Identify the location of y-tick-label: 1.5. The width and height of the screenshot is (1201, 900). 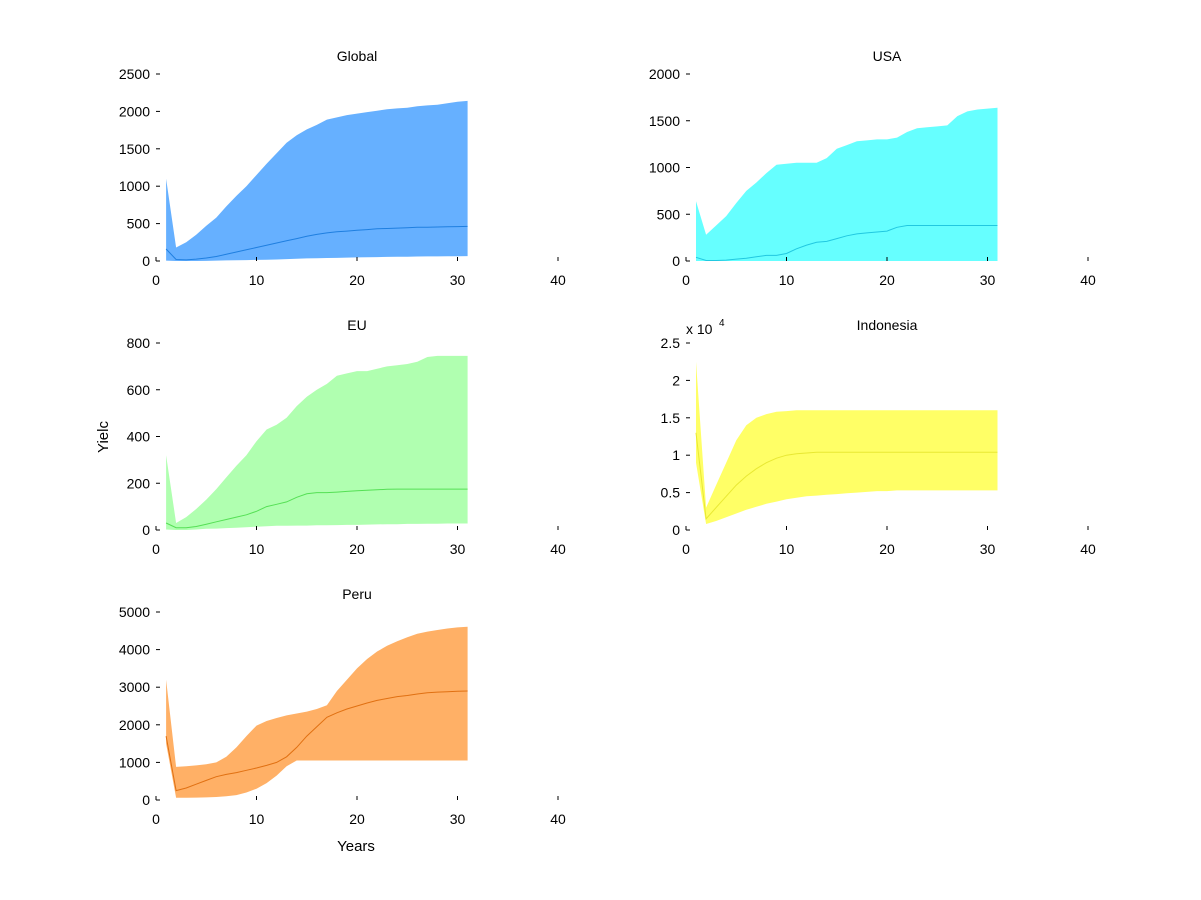
(671, 418).